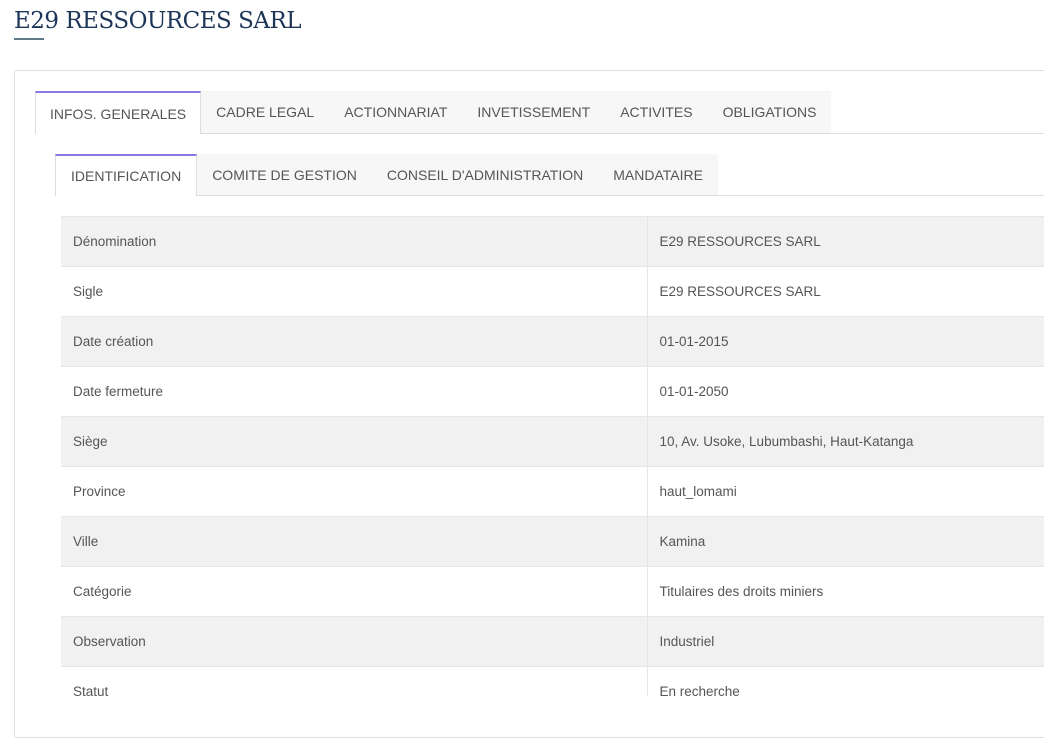 The height and width of the screenshot is (742, 1044). Describe the element at coordinates (118, 112) in the screenshot. I see `tab-infos-generales: INFOS. GENERALES` at that location.